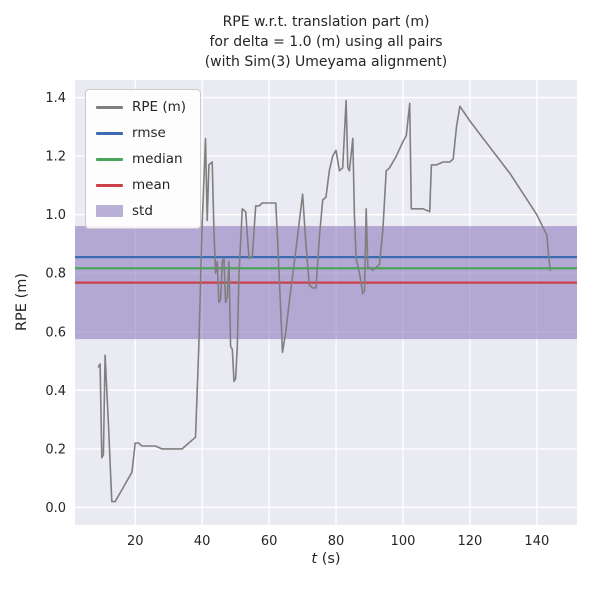  I want to click on y-tick-label: 0.6, so click(55, 332).